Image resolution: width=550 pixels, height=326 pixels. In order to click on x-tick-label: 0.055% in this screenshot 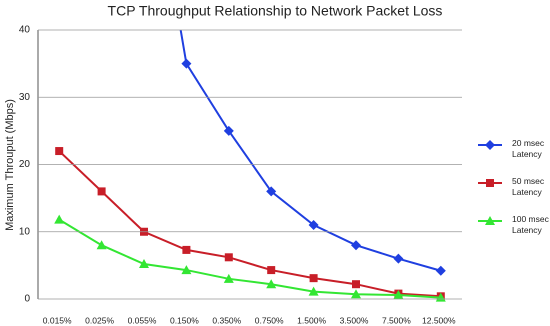, I will do `click(142, 320)`.